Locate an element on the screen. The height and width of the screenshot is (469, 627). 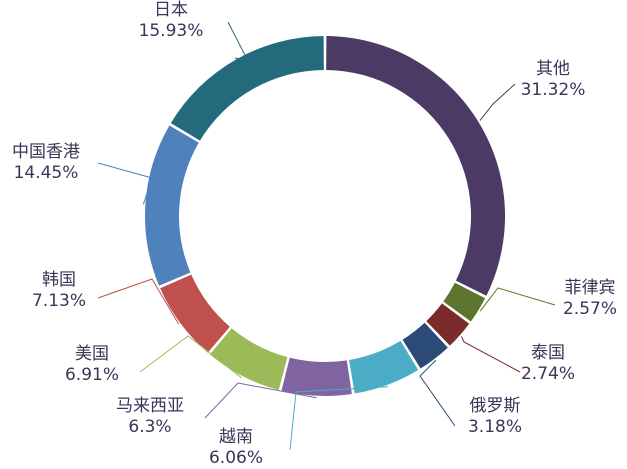
slice-label-9: 日本 is located at coordinates (171, 10).